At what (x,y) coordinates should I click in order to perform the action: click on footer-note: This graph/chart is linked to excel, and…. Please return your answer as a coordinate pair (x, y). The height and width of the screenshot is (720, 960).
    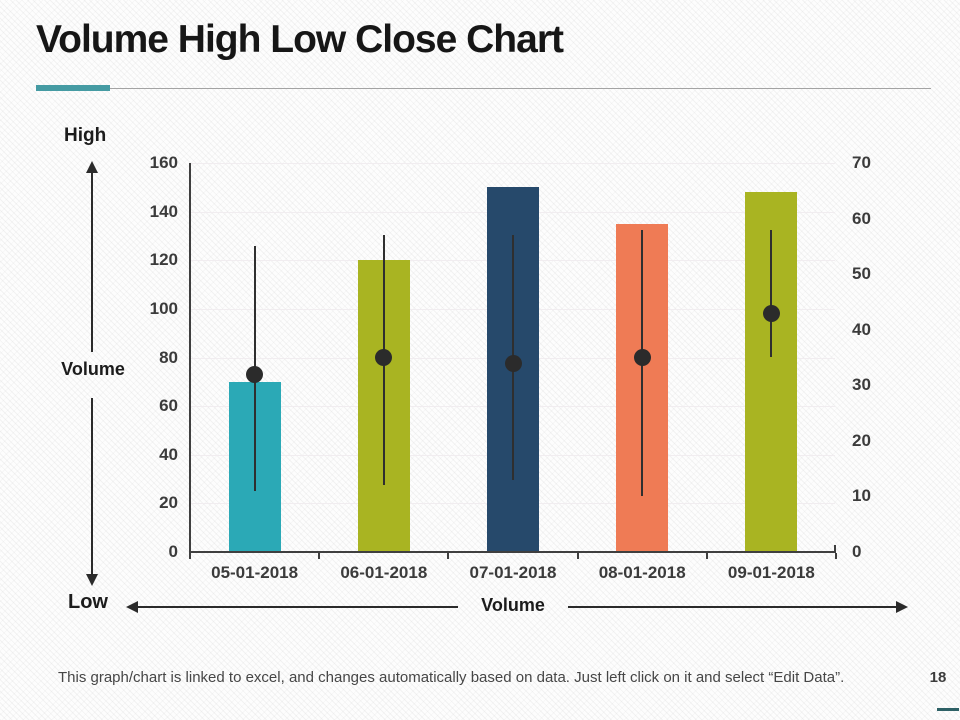
    Looking at the image, I should click on (451, 677).